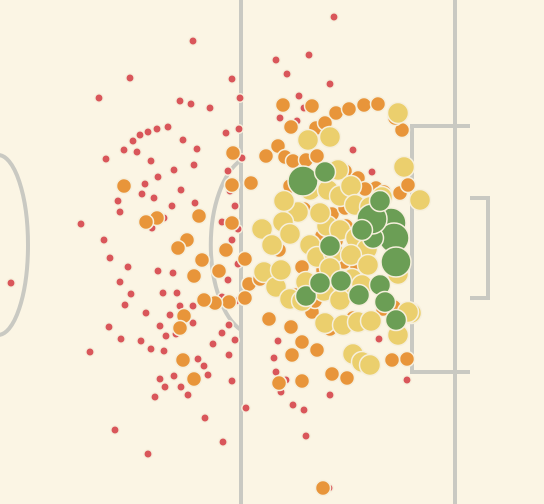 Image resolution: width=544 pixels, height=504 pixels. Describe the element at coordinates (440, 249) in the screenshot. I see `six-yard-box` at that location.